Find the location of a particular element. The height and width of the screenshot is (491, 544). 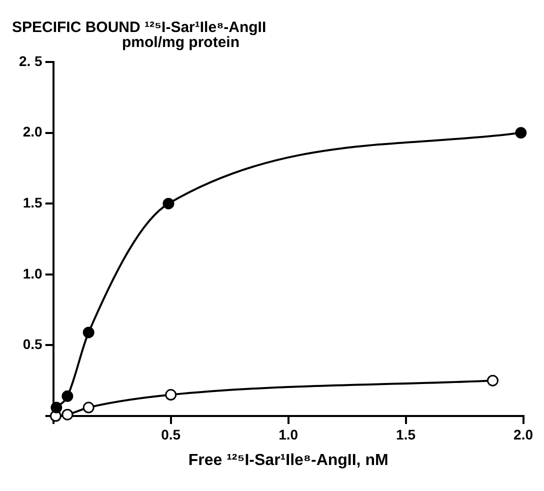

x-tick-label: 1.5 is located at coordinates (406, 434).